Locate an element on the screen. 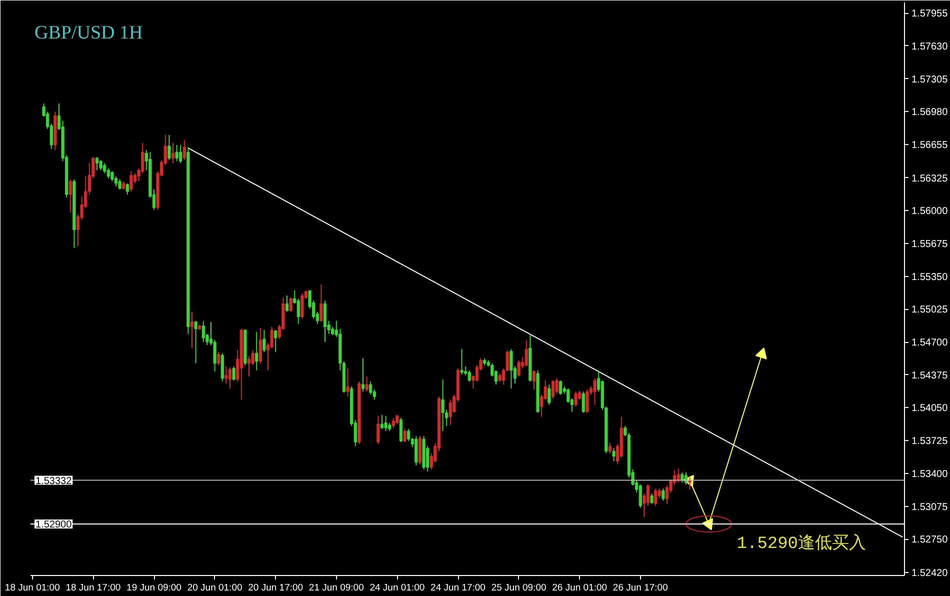 The height and width of the screenshot is (596, 950). y-tick-label: 1.52420 is located at coordinates (930, 573).